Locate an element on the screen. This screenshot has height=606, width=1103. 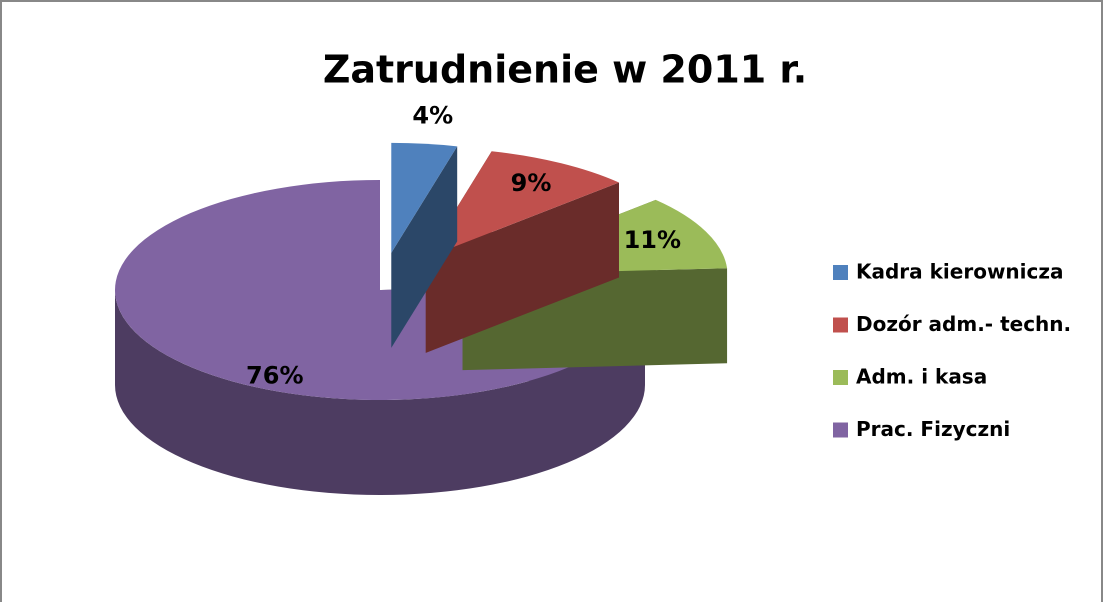
data-label: 76% is located at coordinates (274, 376).